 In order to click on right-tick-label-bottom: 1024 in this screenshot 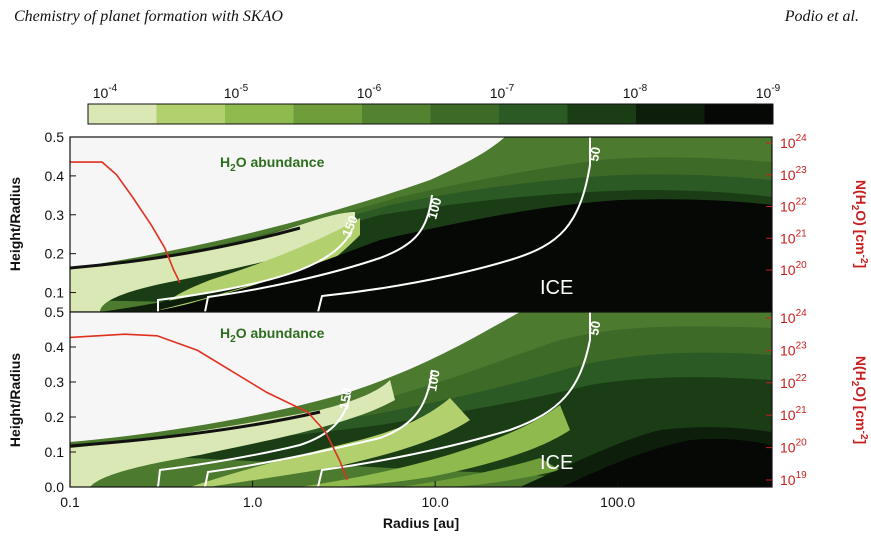, I will do `click(793, 317)`.